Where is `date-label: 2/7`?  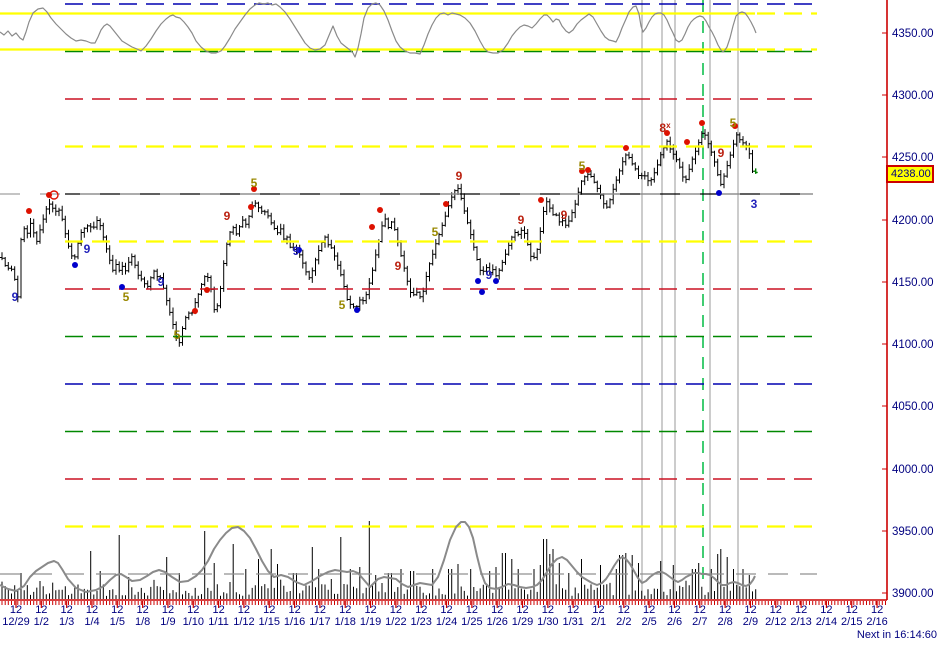 date-label: 2/7 is located at coordinates (699, 622).